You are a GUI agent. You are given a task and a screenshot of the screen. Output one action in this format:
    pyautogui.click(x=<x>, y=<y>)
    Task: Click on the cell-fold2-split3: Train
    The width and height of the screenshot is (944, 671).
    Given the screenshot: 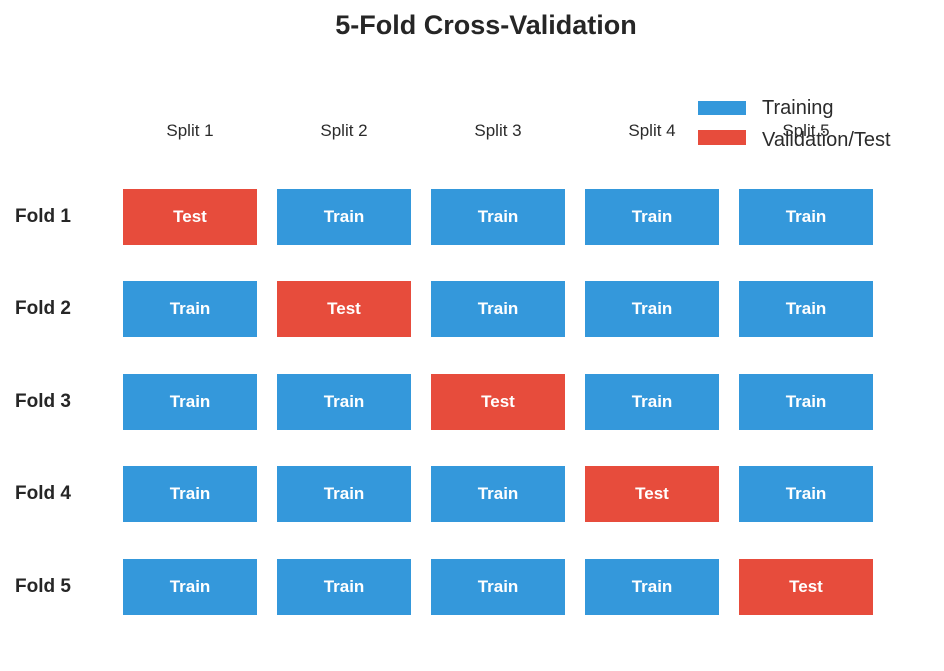 What is the action you would take?
    pyautogui.click(x=498, y=309)
    